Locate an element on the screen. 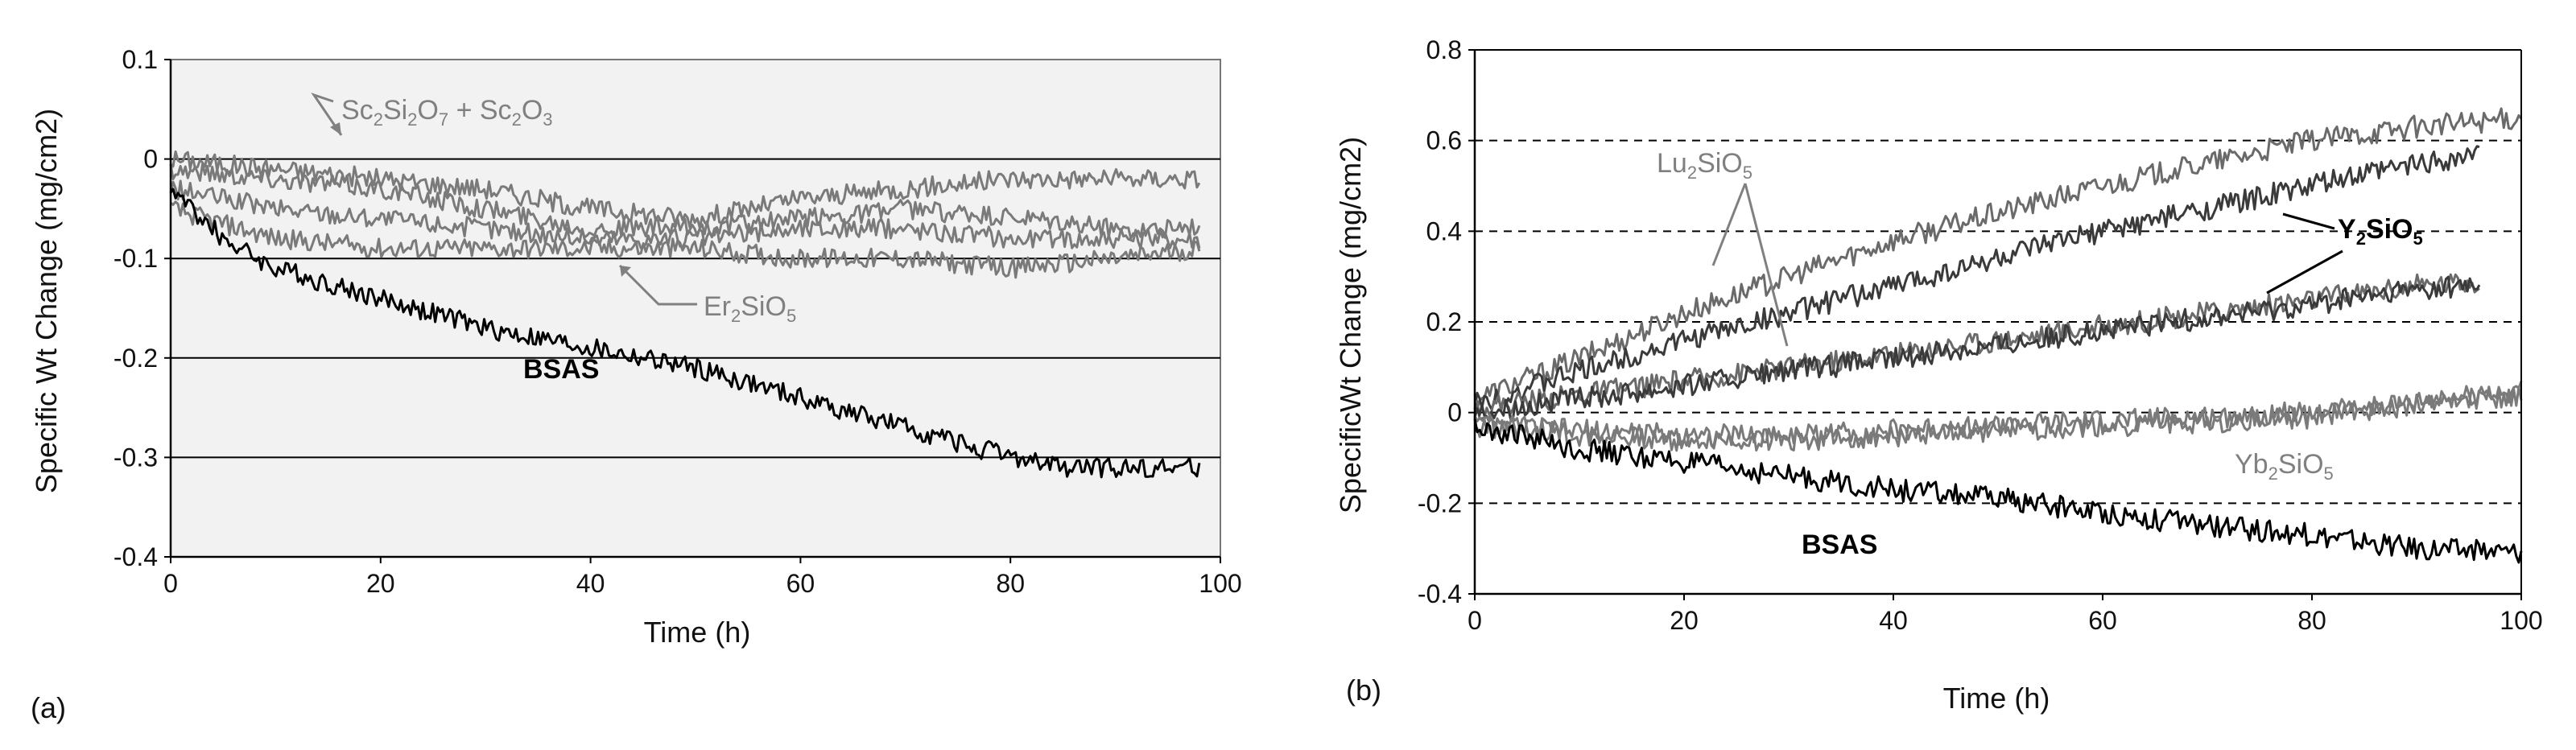 The height and width of the screenshot is (750, 2576). b-x-tick-label: 20 is located at coordinates (1685, 620).